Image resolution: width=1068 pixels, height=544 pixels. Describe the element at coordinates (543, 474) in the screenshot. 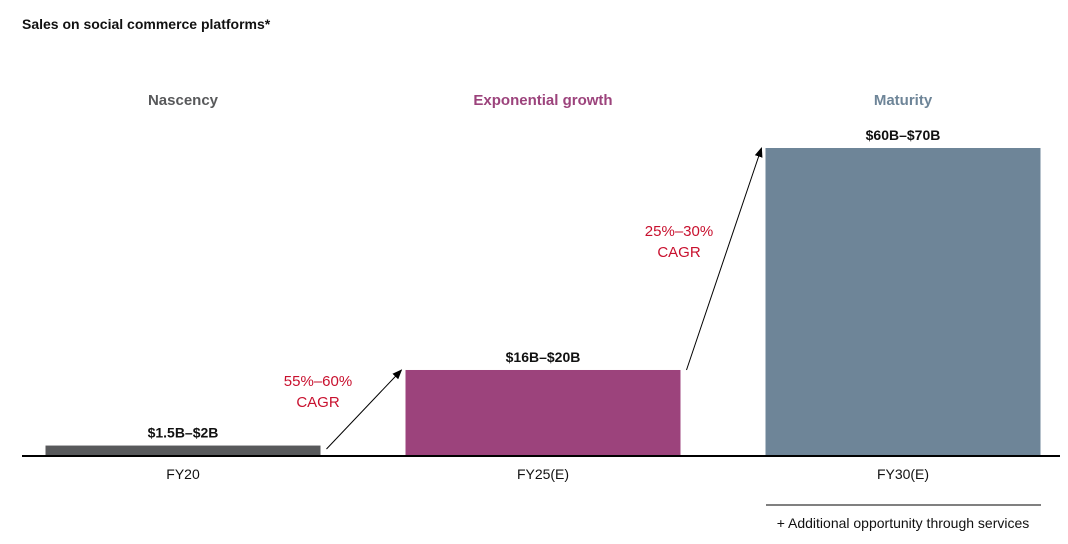

I see `category-label-fy25: FY25(E)` at that location.